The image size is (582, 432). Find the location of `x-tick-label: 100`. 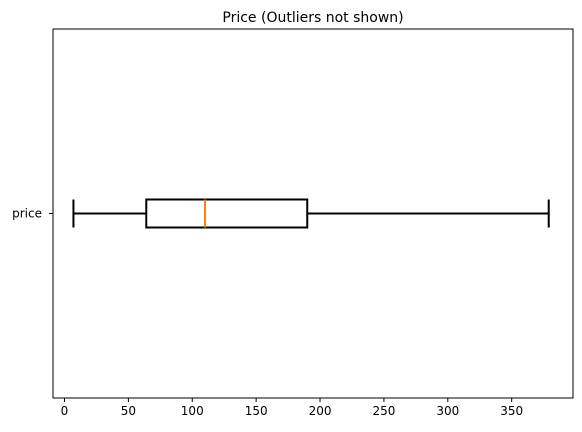

x-tick-label: 100 is located at coordinates (192, 411).